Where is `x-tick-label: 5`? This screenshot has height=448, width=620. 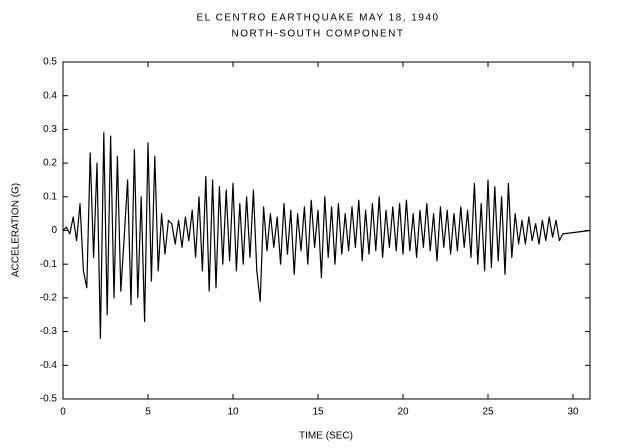
x-tick-label: 5 is located at coordinates (148, 412).